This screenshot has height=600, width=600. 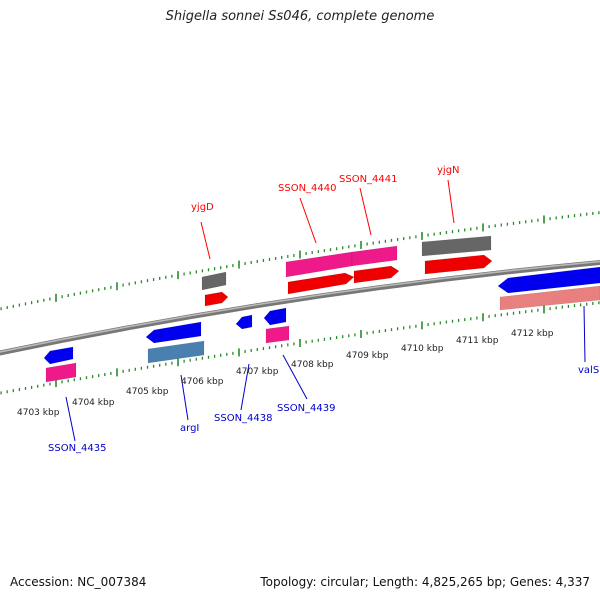 What do you see at coordinates (588, 370) in the screenshot?
I see `gene-label-reverse: valS` at bounding box center [588, 370].